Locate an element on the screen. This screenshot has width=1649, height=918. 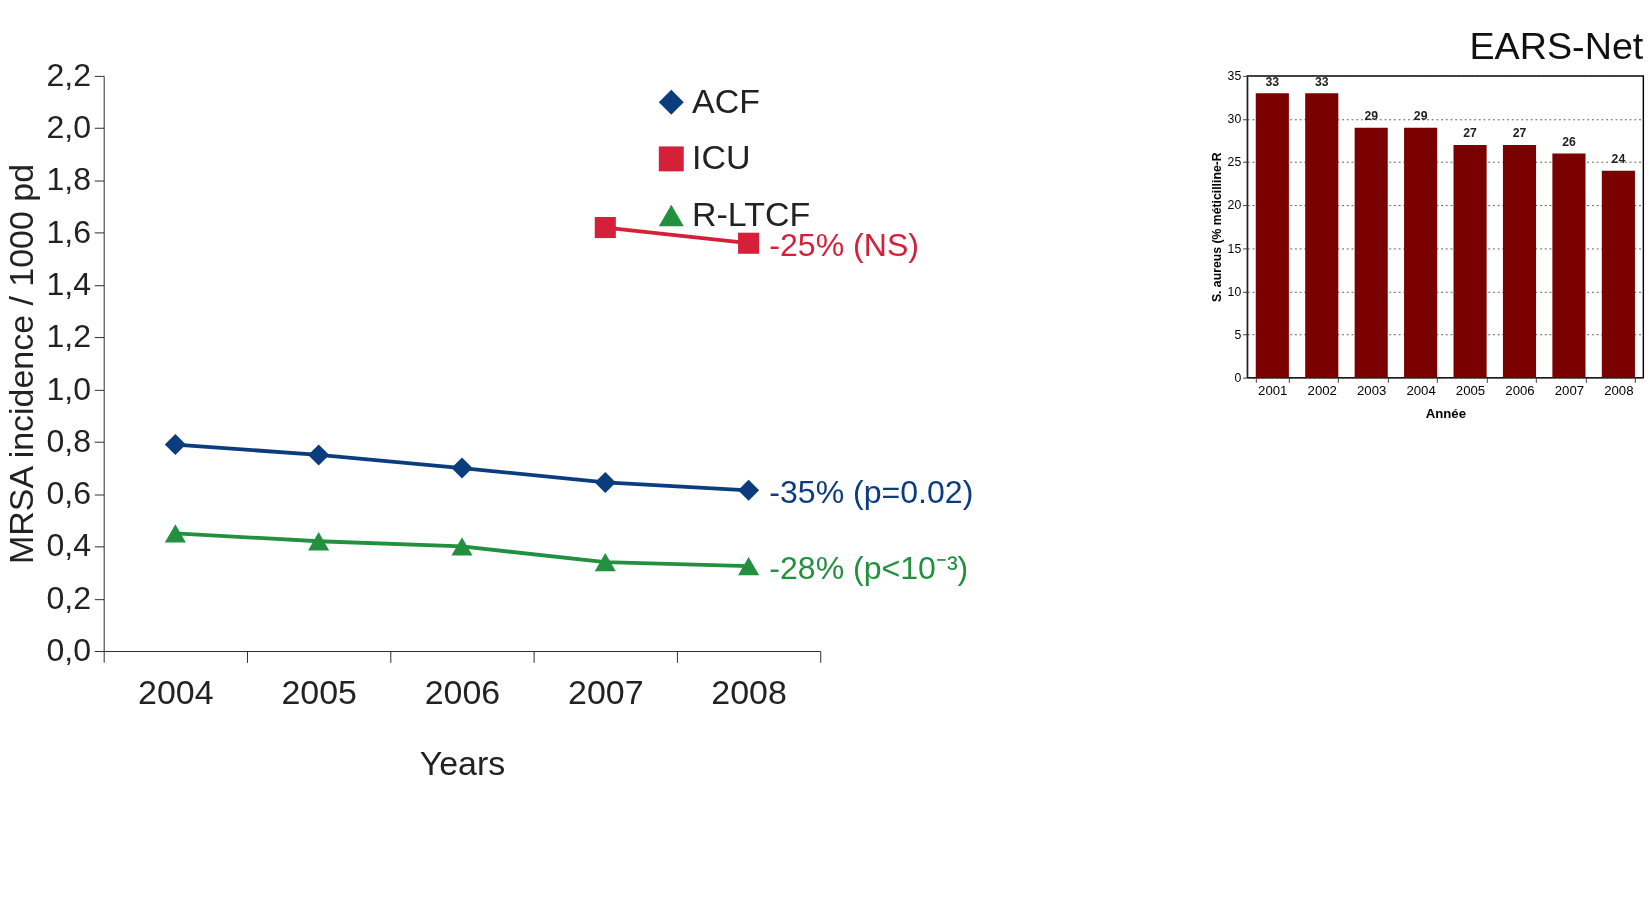
y-tick-label: 2,0 is located at coordinates (68, 127).